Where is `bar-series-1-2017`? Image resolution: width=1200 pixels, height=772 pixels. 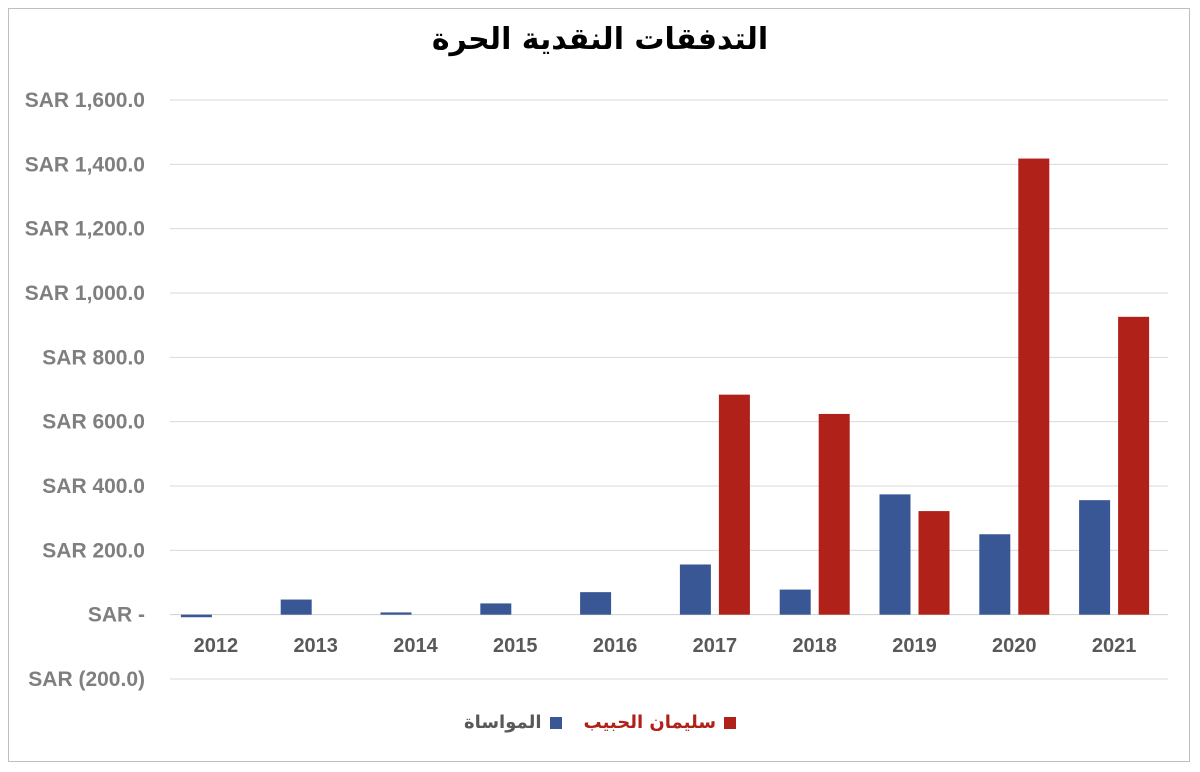 bar-series-1-2017 is located at coordinates (734, 504).